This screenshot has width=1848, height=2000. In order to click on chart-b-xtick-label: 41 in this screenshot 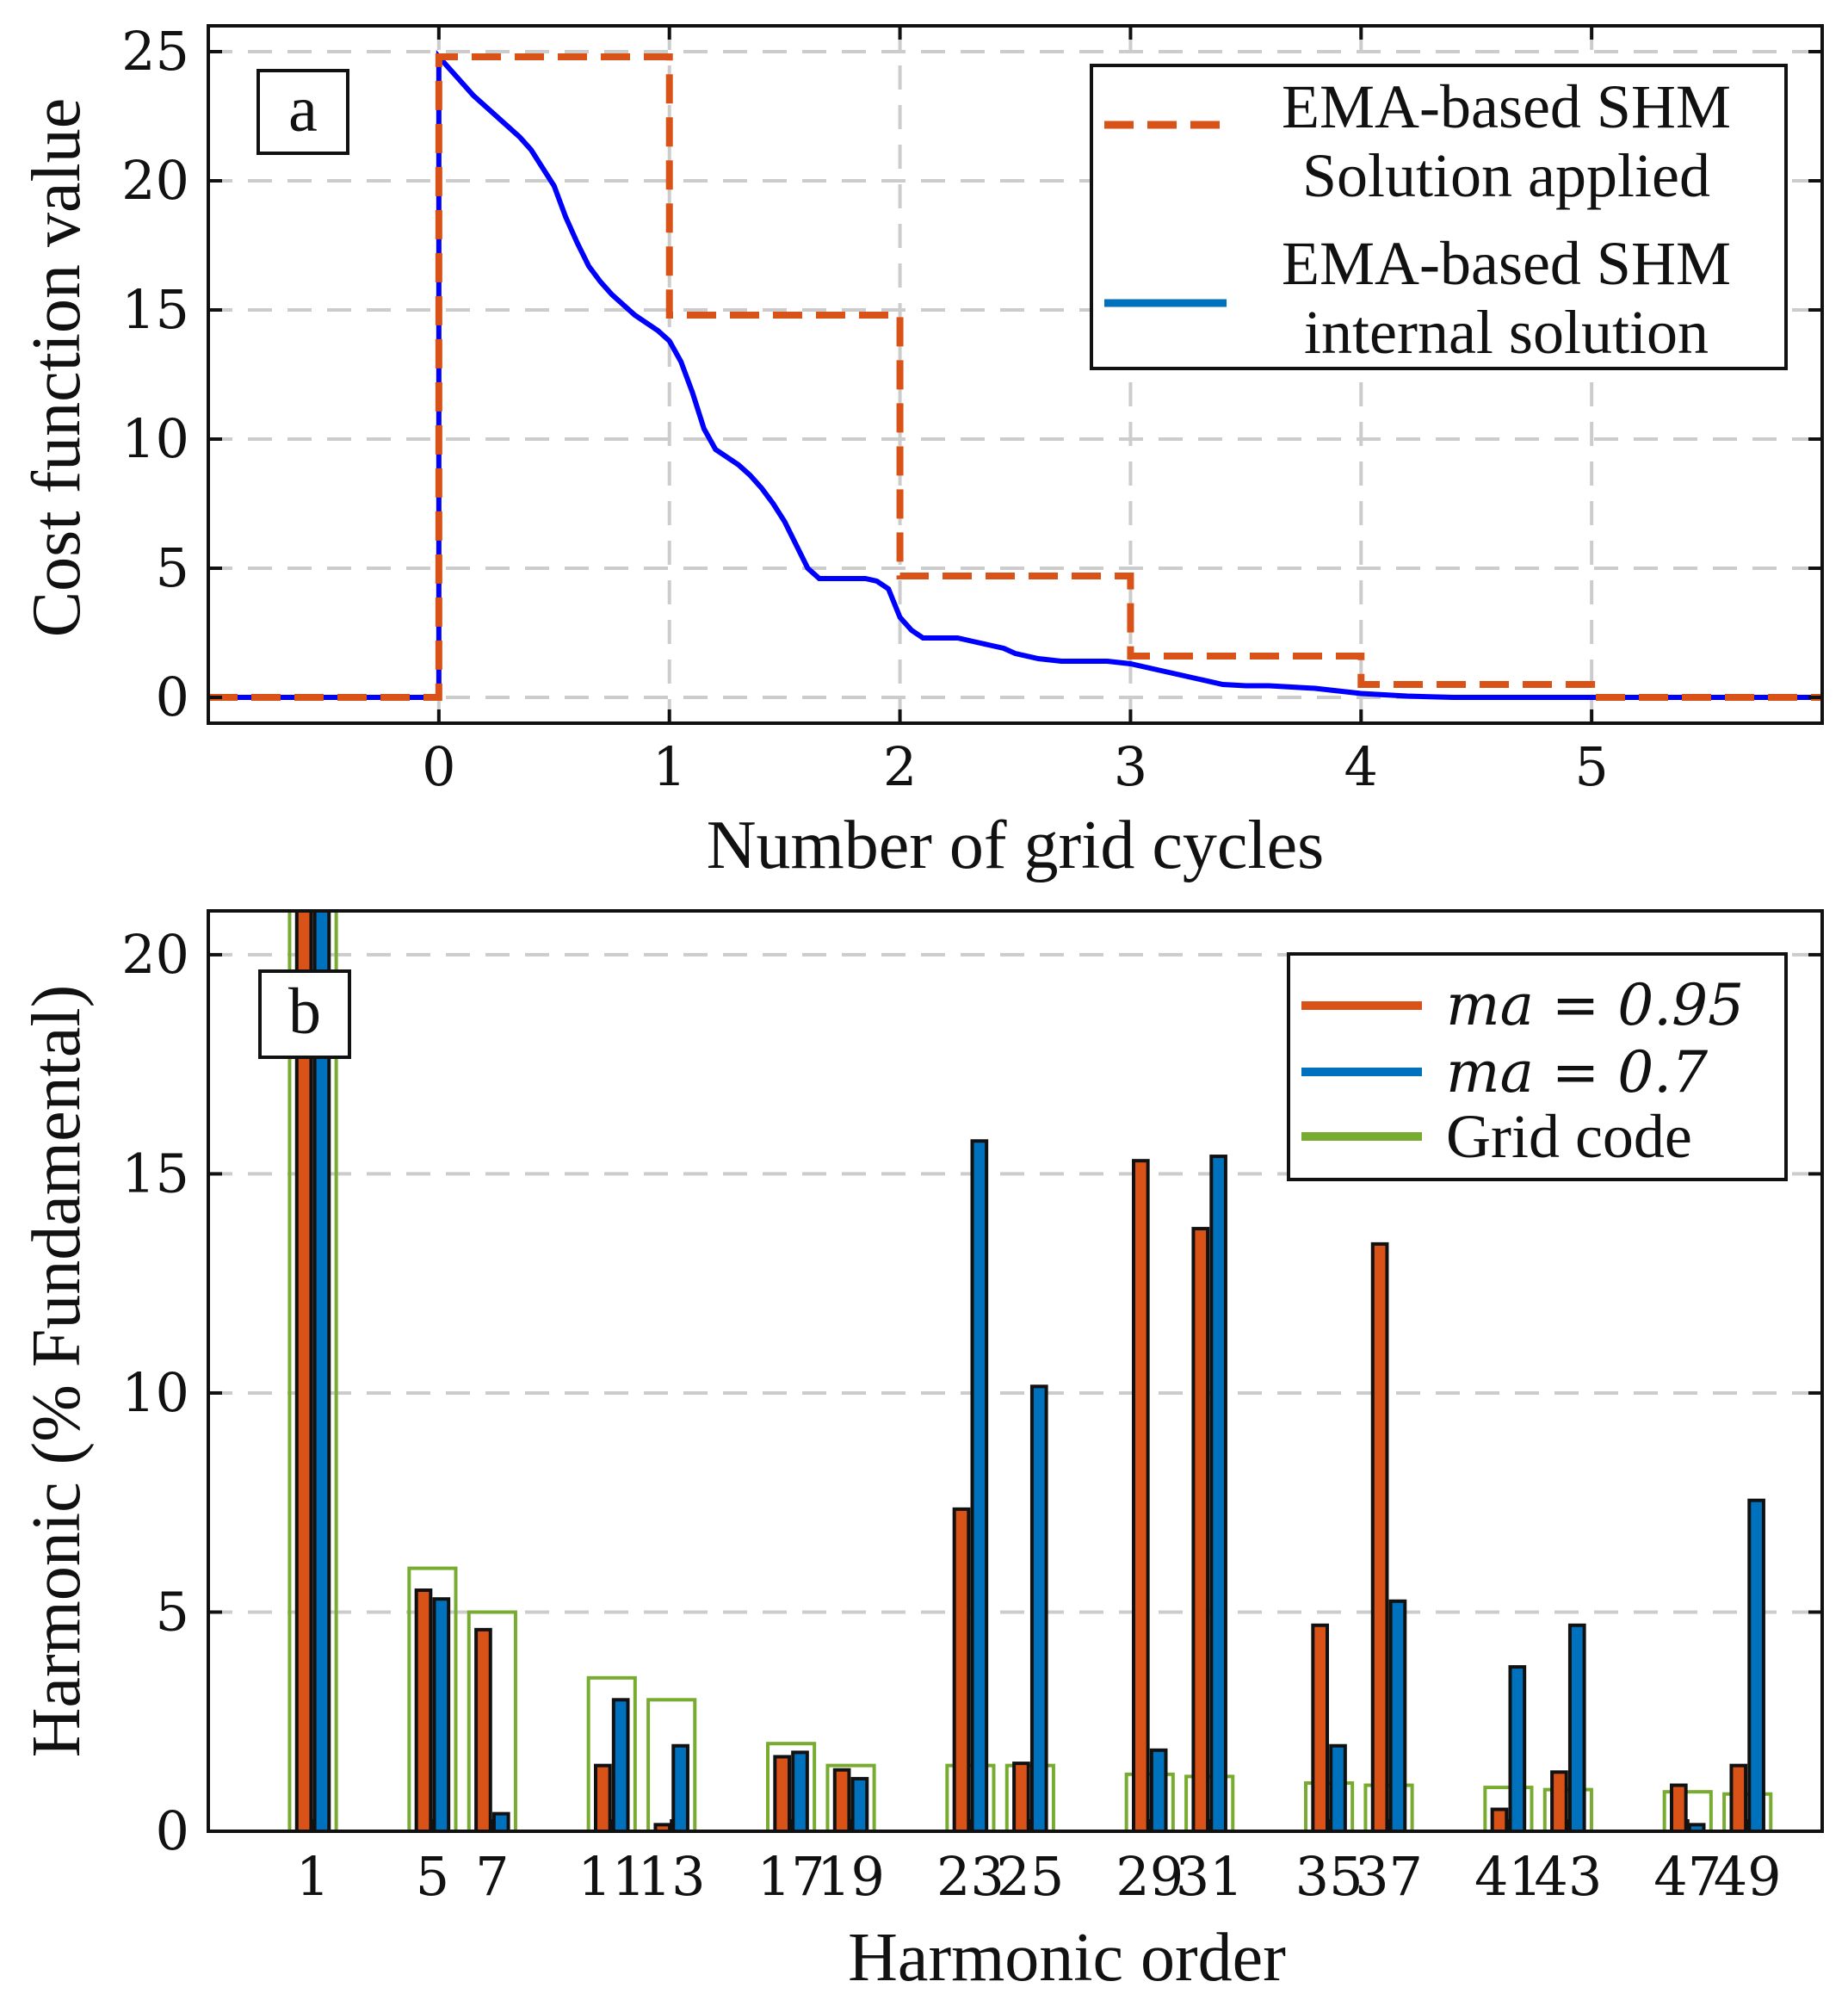, I will do `click(1508, 1876)`.